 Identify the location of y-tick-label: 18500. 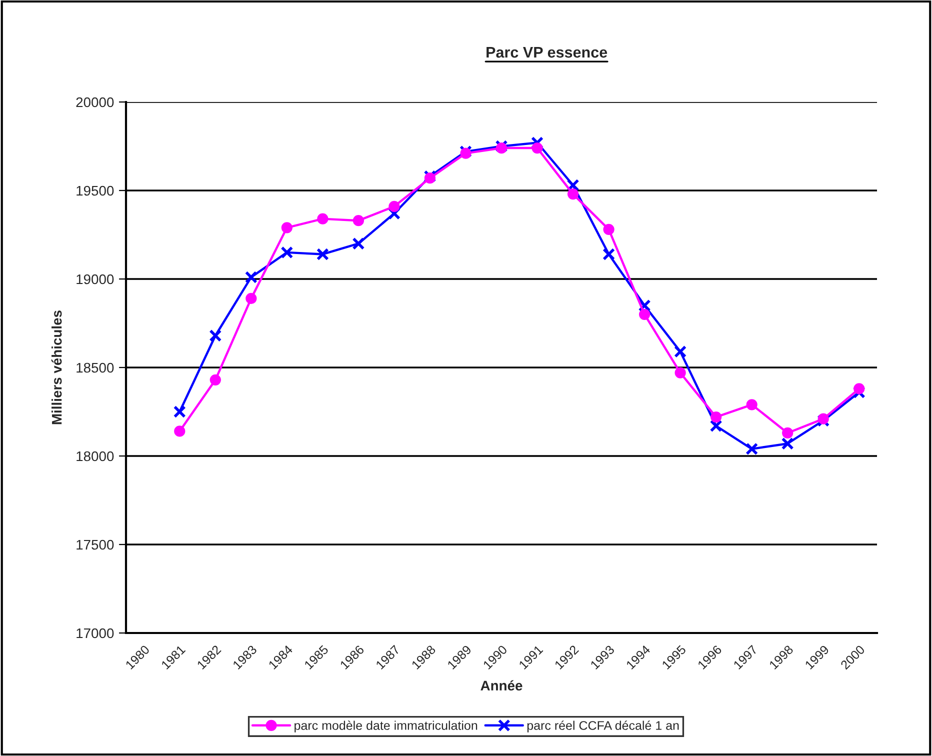
(95, 367).